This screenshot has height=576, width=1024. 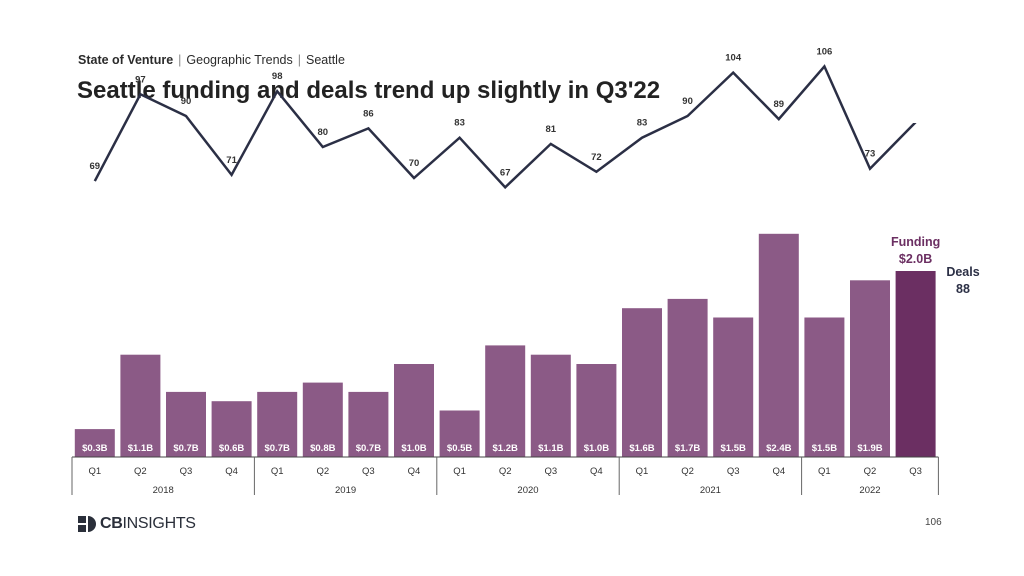 I want to click on funding-value-label: $1.9B, so click(x=869, y=448).